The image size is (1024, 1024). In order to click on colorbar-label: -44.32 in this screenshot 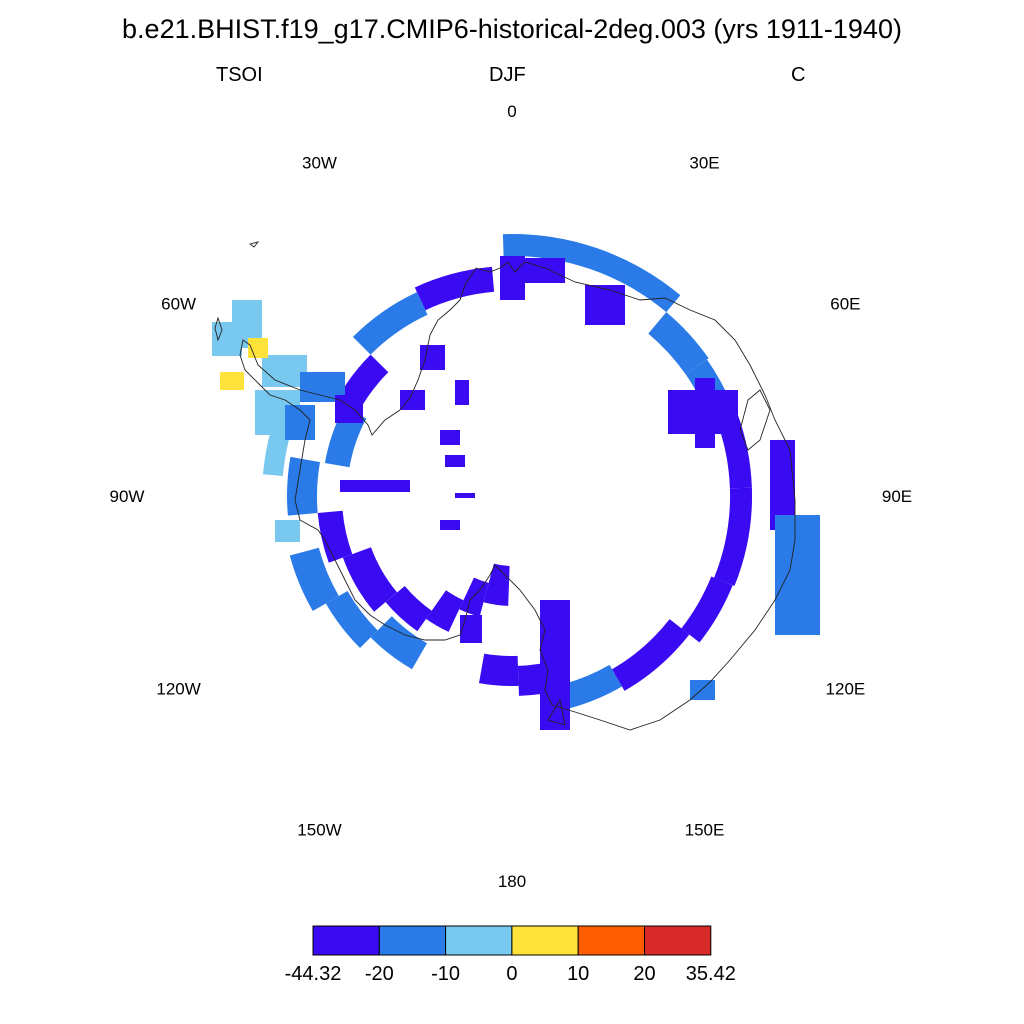, I will do `click(313, 974)`.